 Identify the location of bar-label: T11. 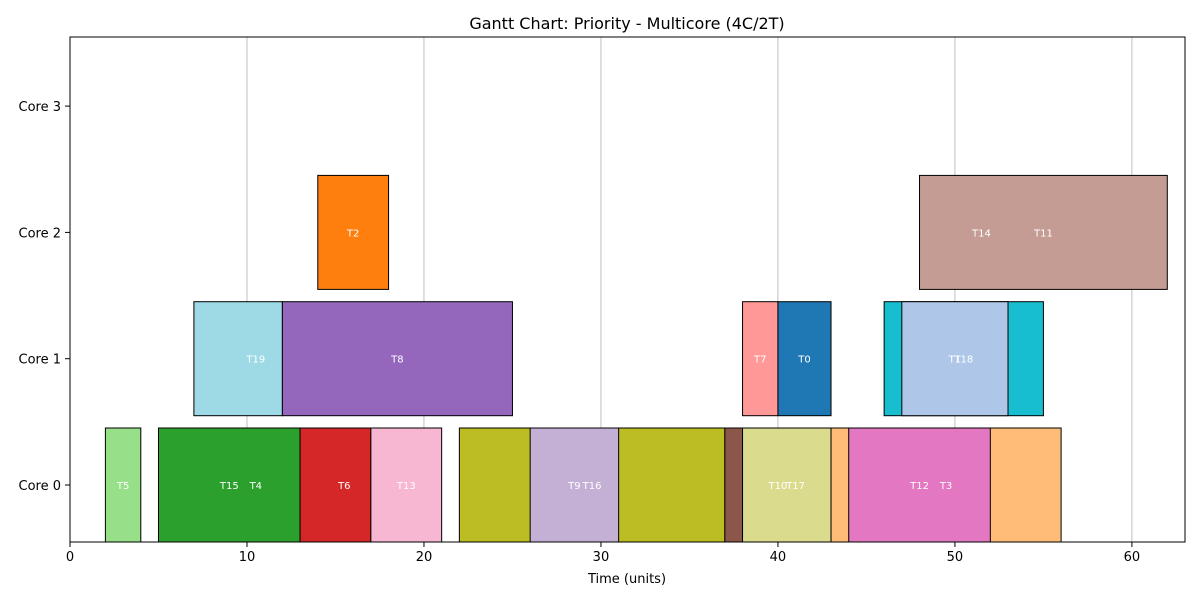
(1043, 233).